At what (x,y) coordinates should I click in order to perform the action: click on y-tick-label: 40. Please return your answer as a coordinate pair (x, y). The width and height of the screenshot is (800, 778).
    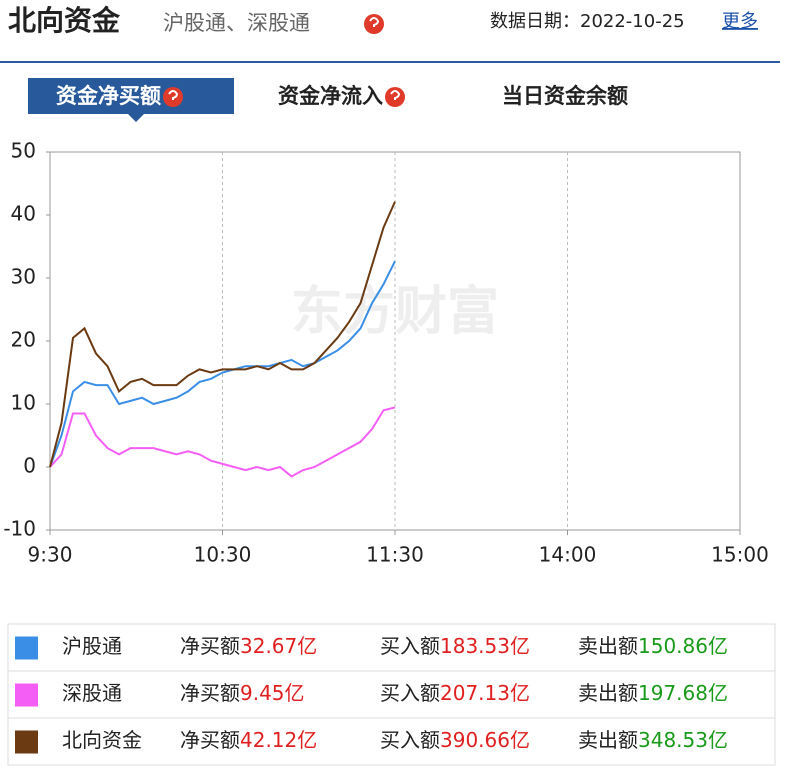
    Looking at the image, I should click on (23, 214).